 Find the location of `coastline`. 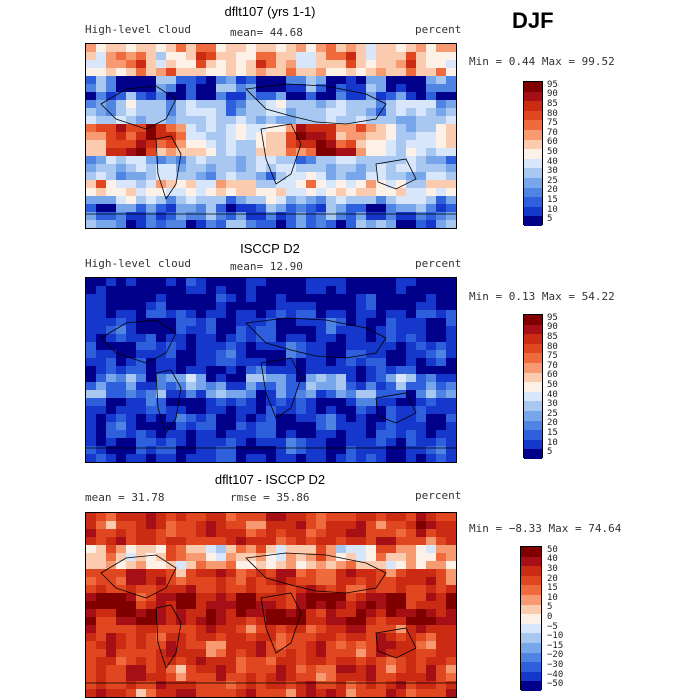

coastline is located at coordinates (281, 388).